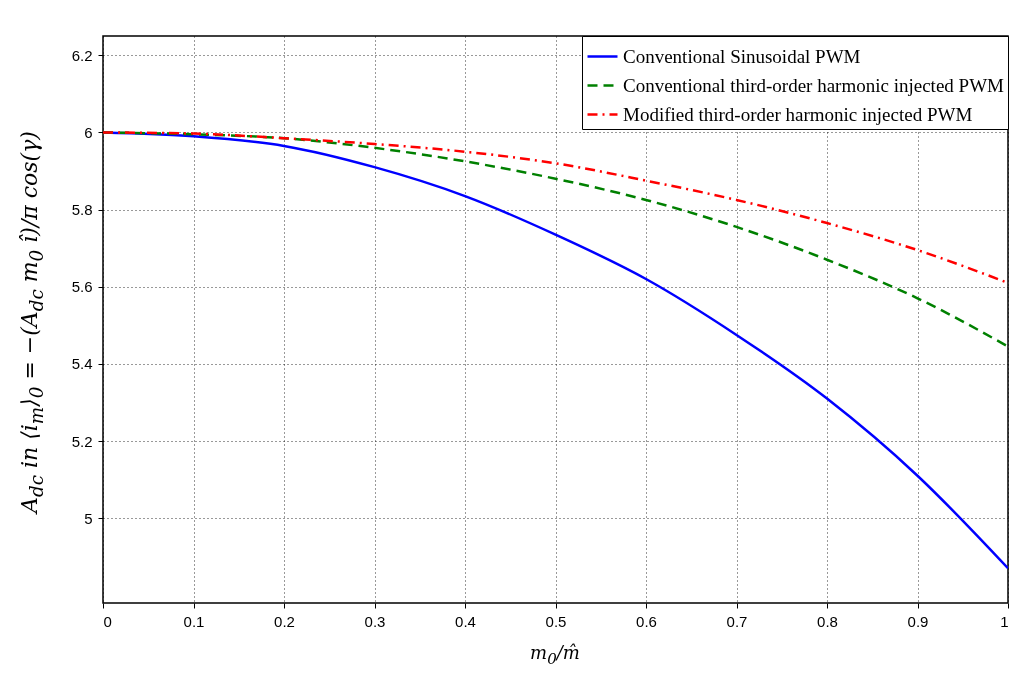 Image resolution: width=1016 pixels, height=682 pixels. Describe the element at coordinates (88, 132) in the screenshot. I see `y-tick-label: 6` at that location.